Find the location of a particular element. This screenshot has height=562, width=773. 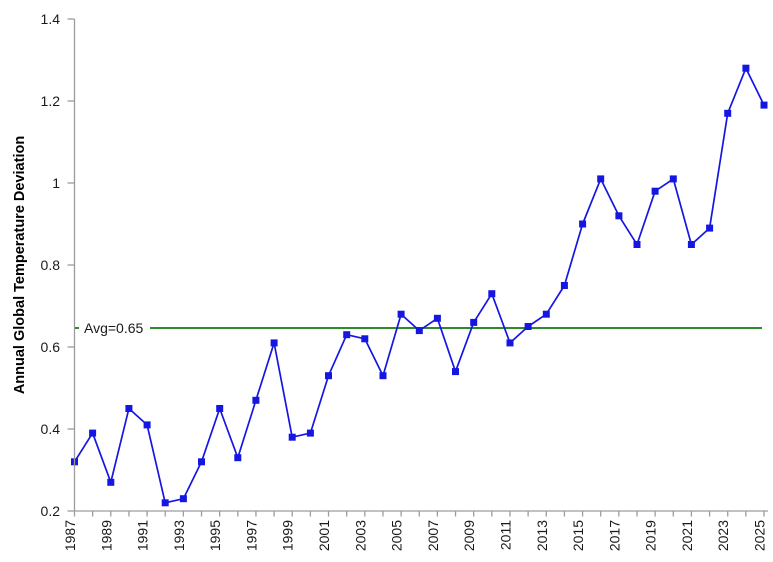

x-tick-label: 2019 is located at coordinates (651, 535).